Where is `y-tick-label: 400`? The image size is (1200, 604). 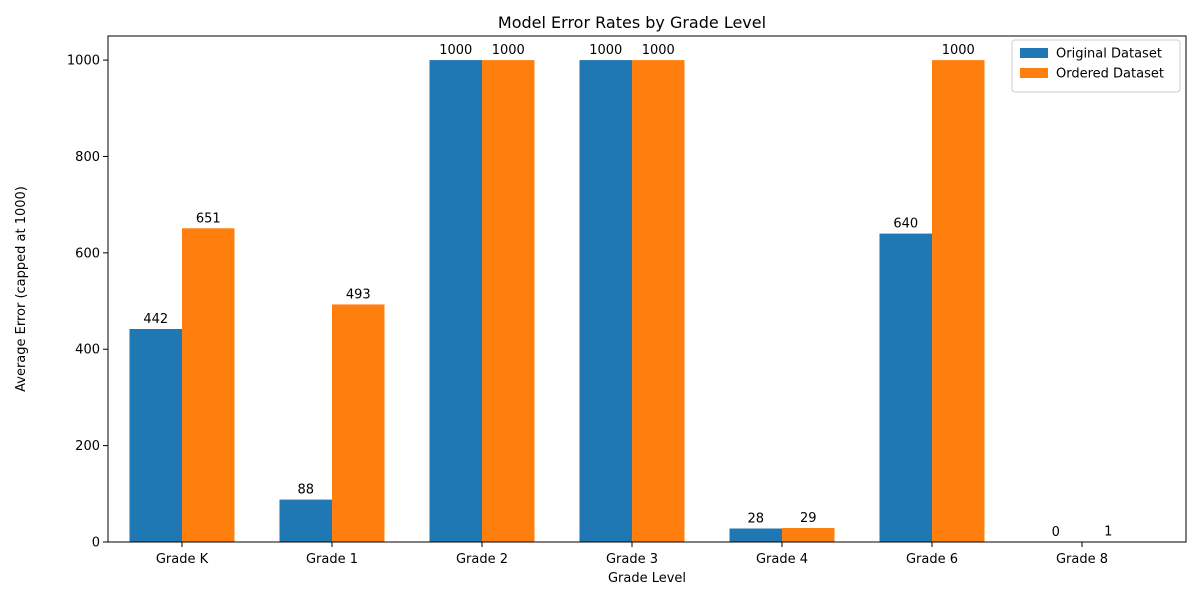
y-tick-label: 400 is located at coordinates (87, 350).